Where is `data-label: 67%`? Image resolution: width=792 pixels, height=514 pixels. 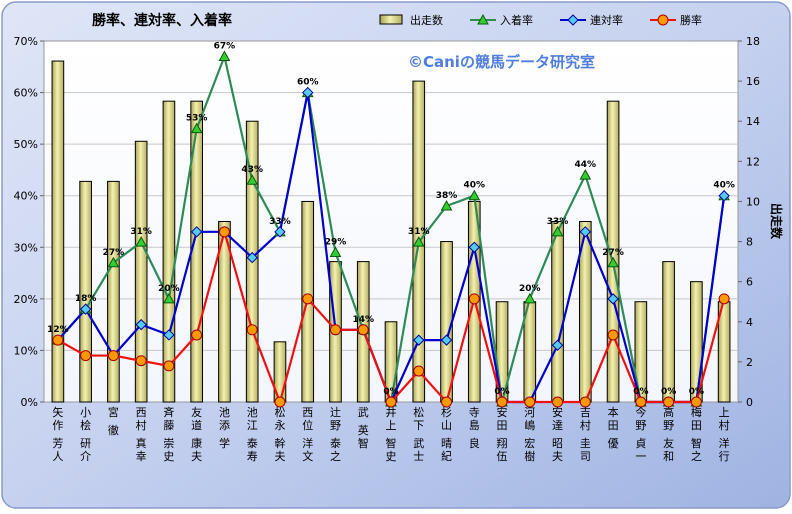
data-label: 67% is located at coordinates (225, 46).